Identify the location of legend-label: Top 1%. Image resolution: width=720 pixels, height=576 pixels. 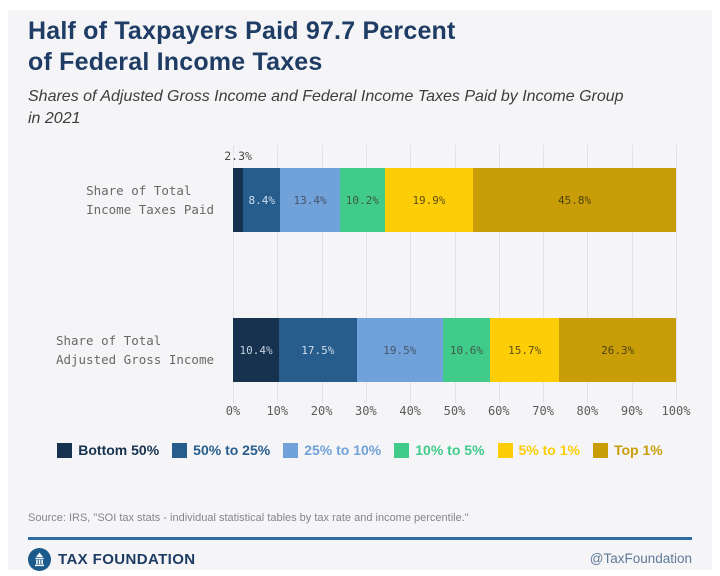
(638, 450).